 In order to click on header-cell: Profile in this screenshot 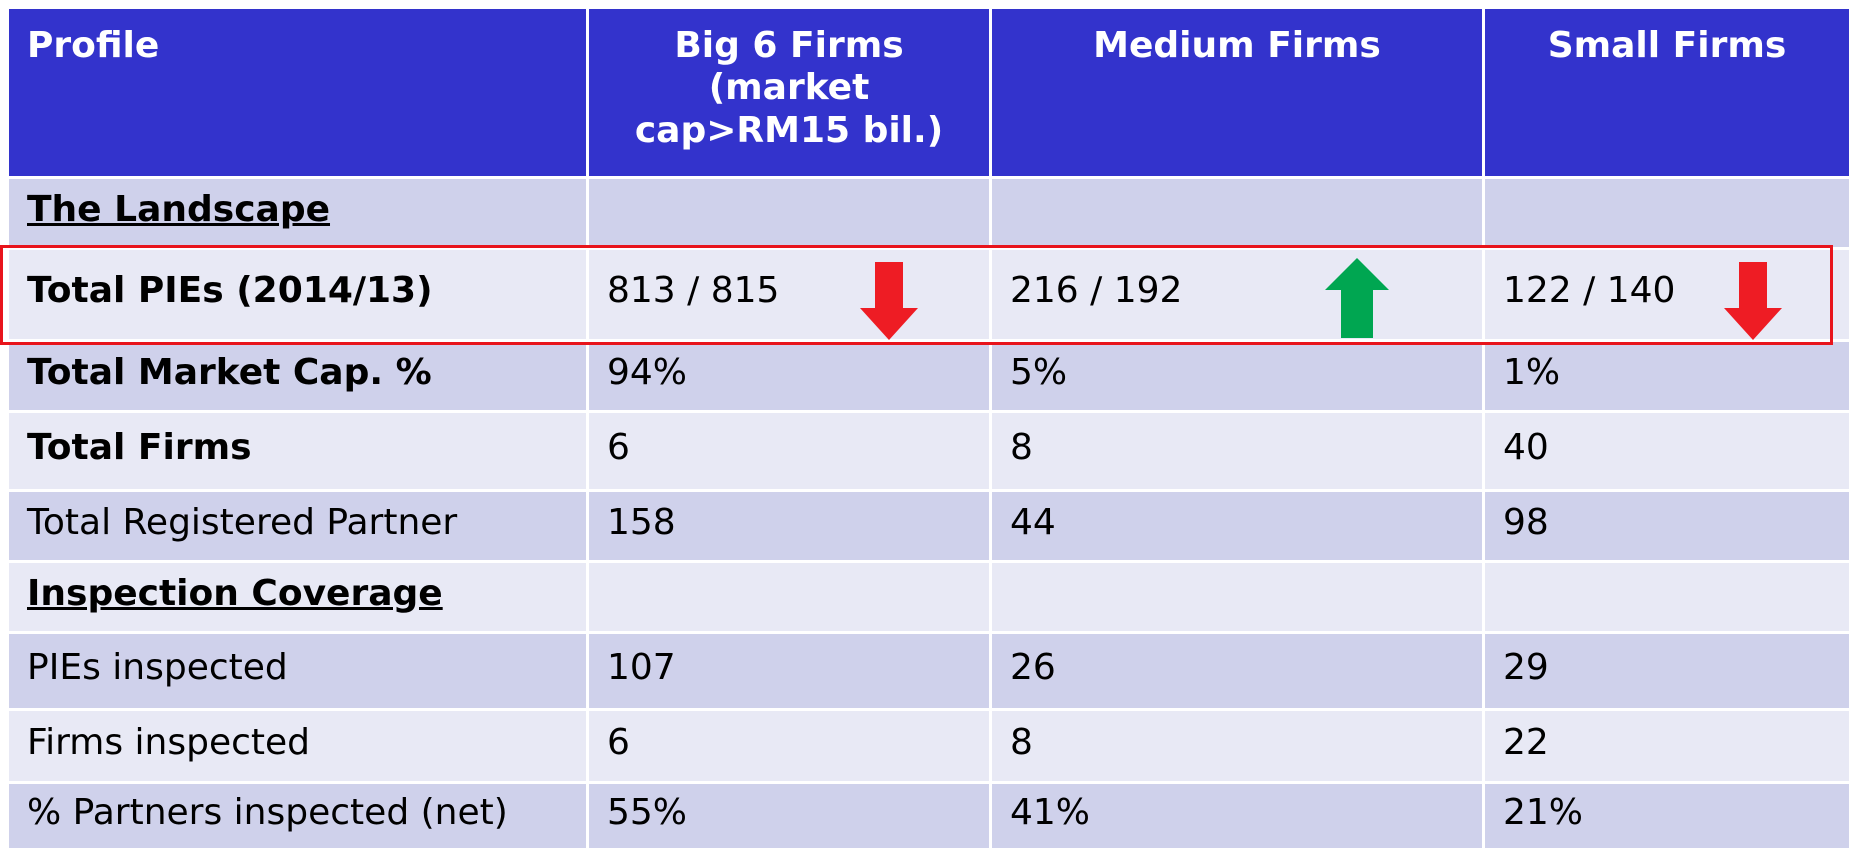, I will do `click(297, 92)`.